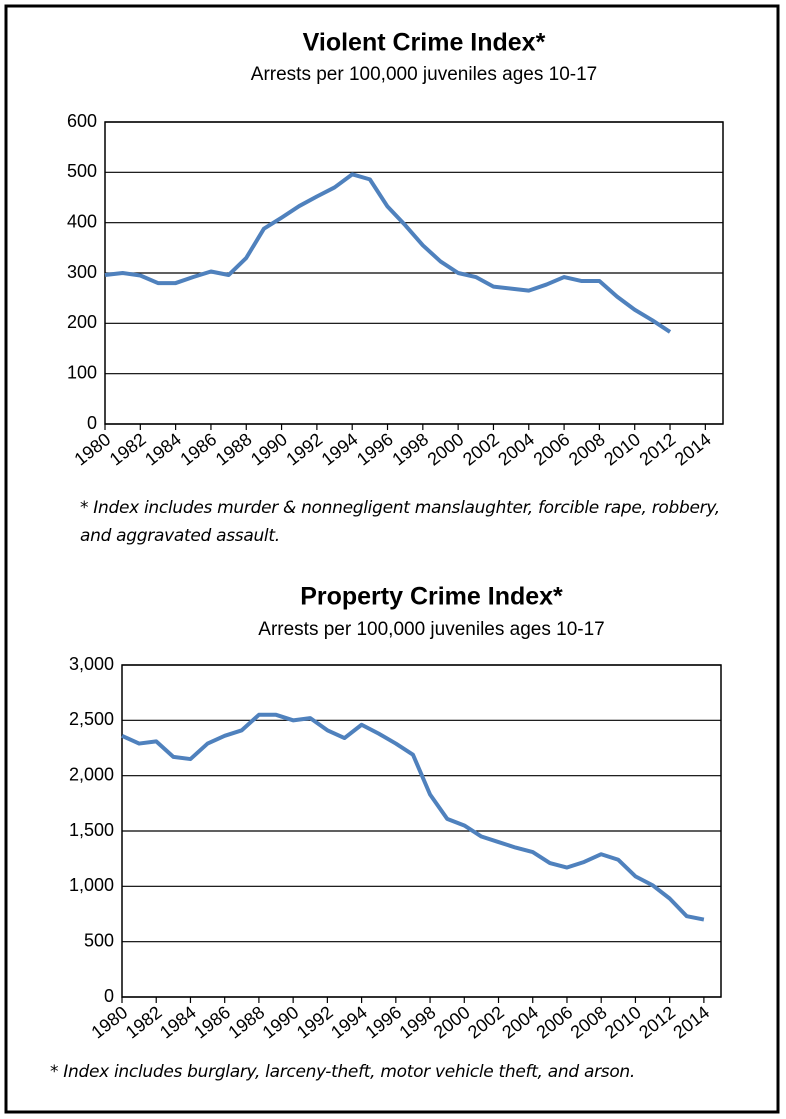  I want to click on y-tick-label: 100, so click(82, 372).